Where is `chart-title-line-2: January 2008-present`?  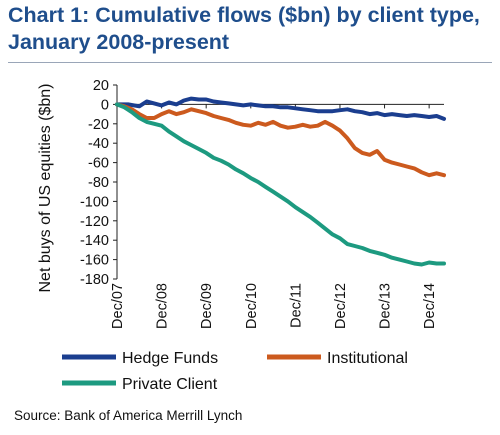
chart-title-line-2: January 2008-present is located at coordinates (119, 42).